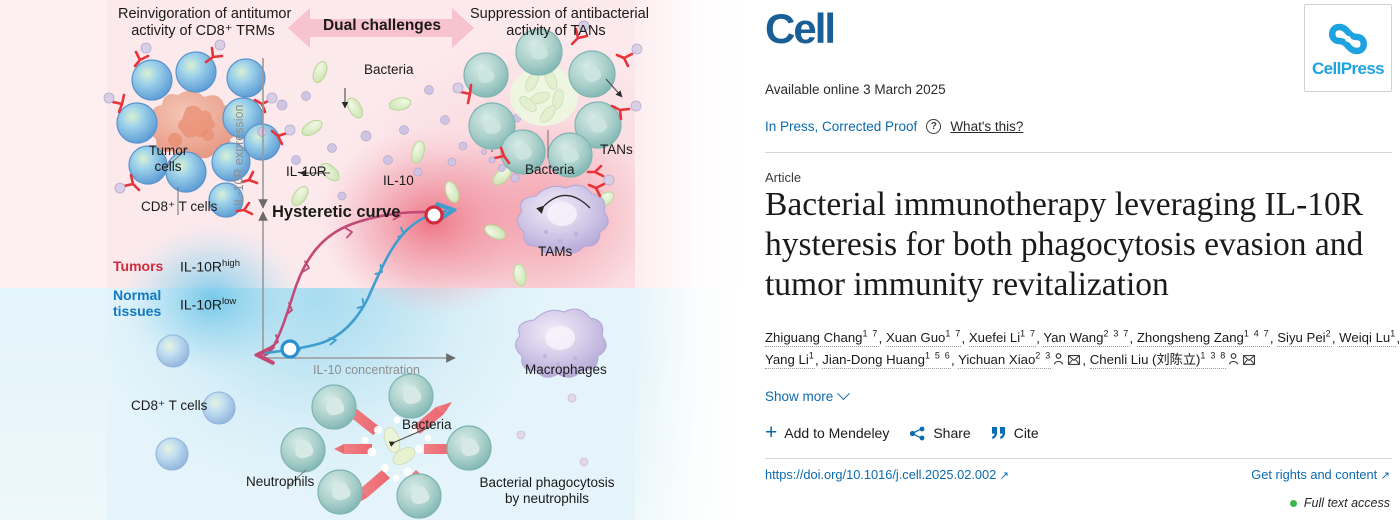  What do you see at coordinates (1086, 338) in the screenshot?
I see `author-link: Yan Wang2 3 7` at bounding box center [1086, 338].